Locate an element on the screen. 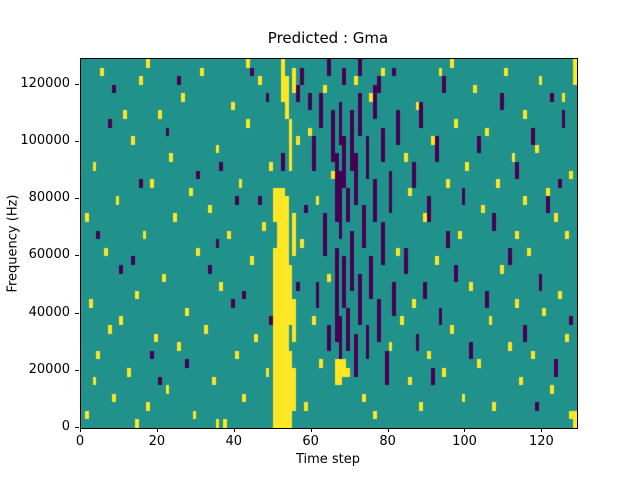 The height and width of the screenshot is (480, 640). x-axis-label: Time step is located at coordinates (328, 459).